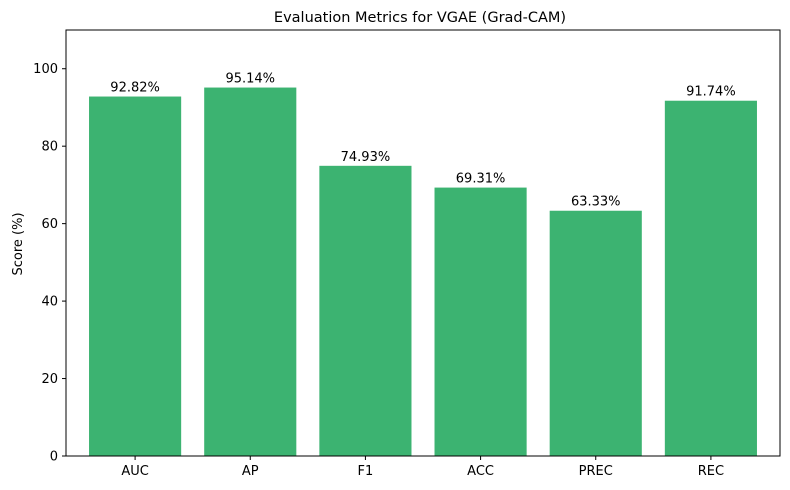 Image resolution: width=790 pixels, height=490 pixels. I want to click on data-label-rec: 91.74%, so click(711, 92).